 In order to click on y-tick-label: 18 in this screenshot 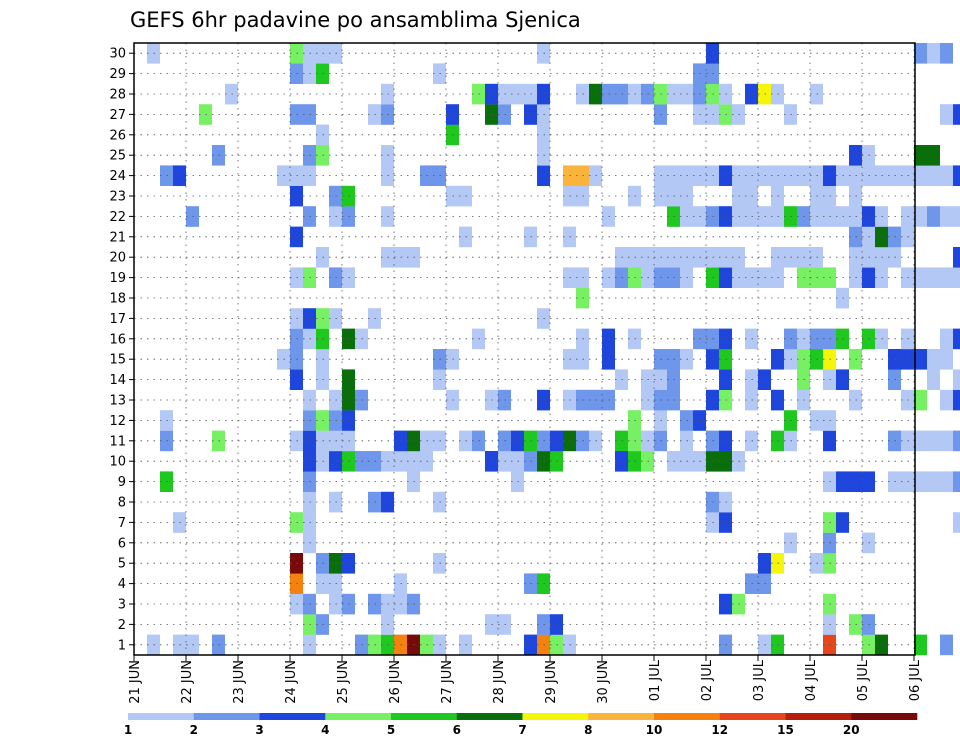, I will do `click(117, 299)`.